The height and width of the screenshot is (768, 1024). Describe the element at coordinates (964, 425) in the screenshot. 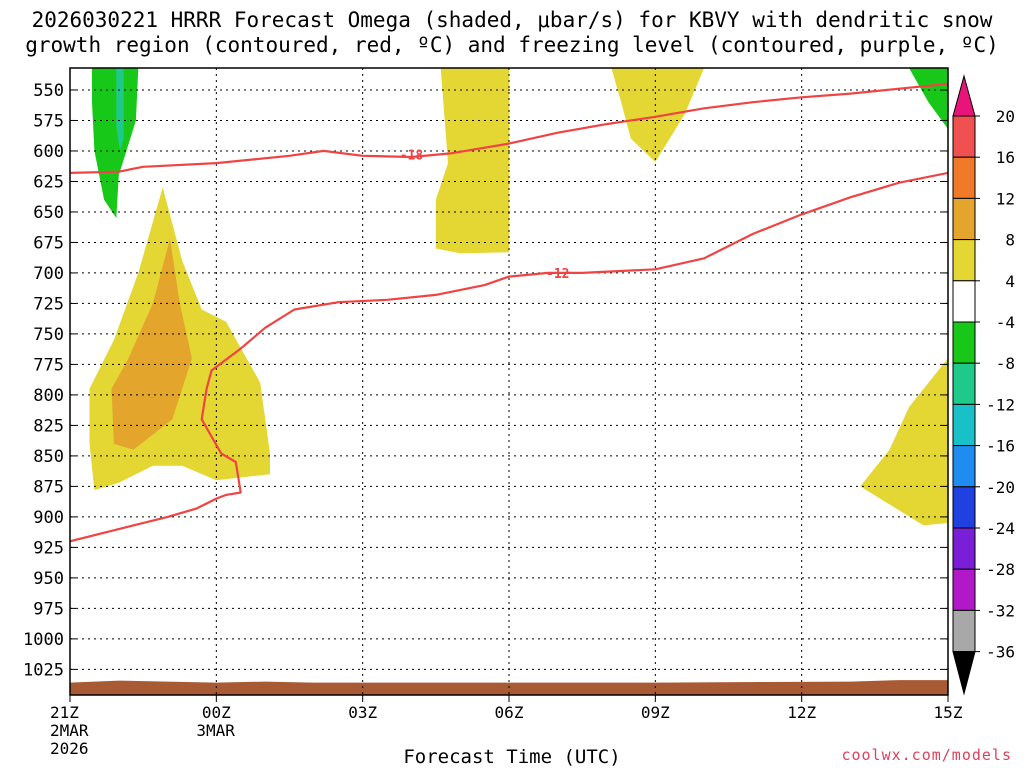

I see `colorbar-bin--16-to--12` at that location.